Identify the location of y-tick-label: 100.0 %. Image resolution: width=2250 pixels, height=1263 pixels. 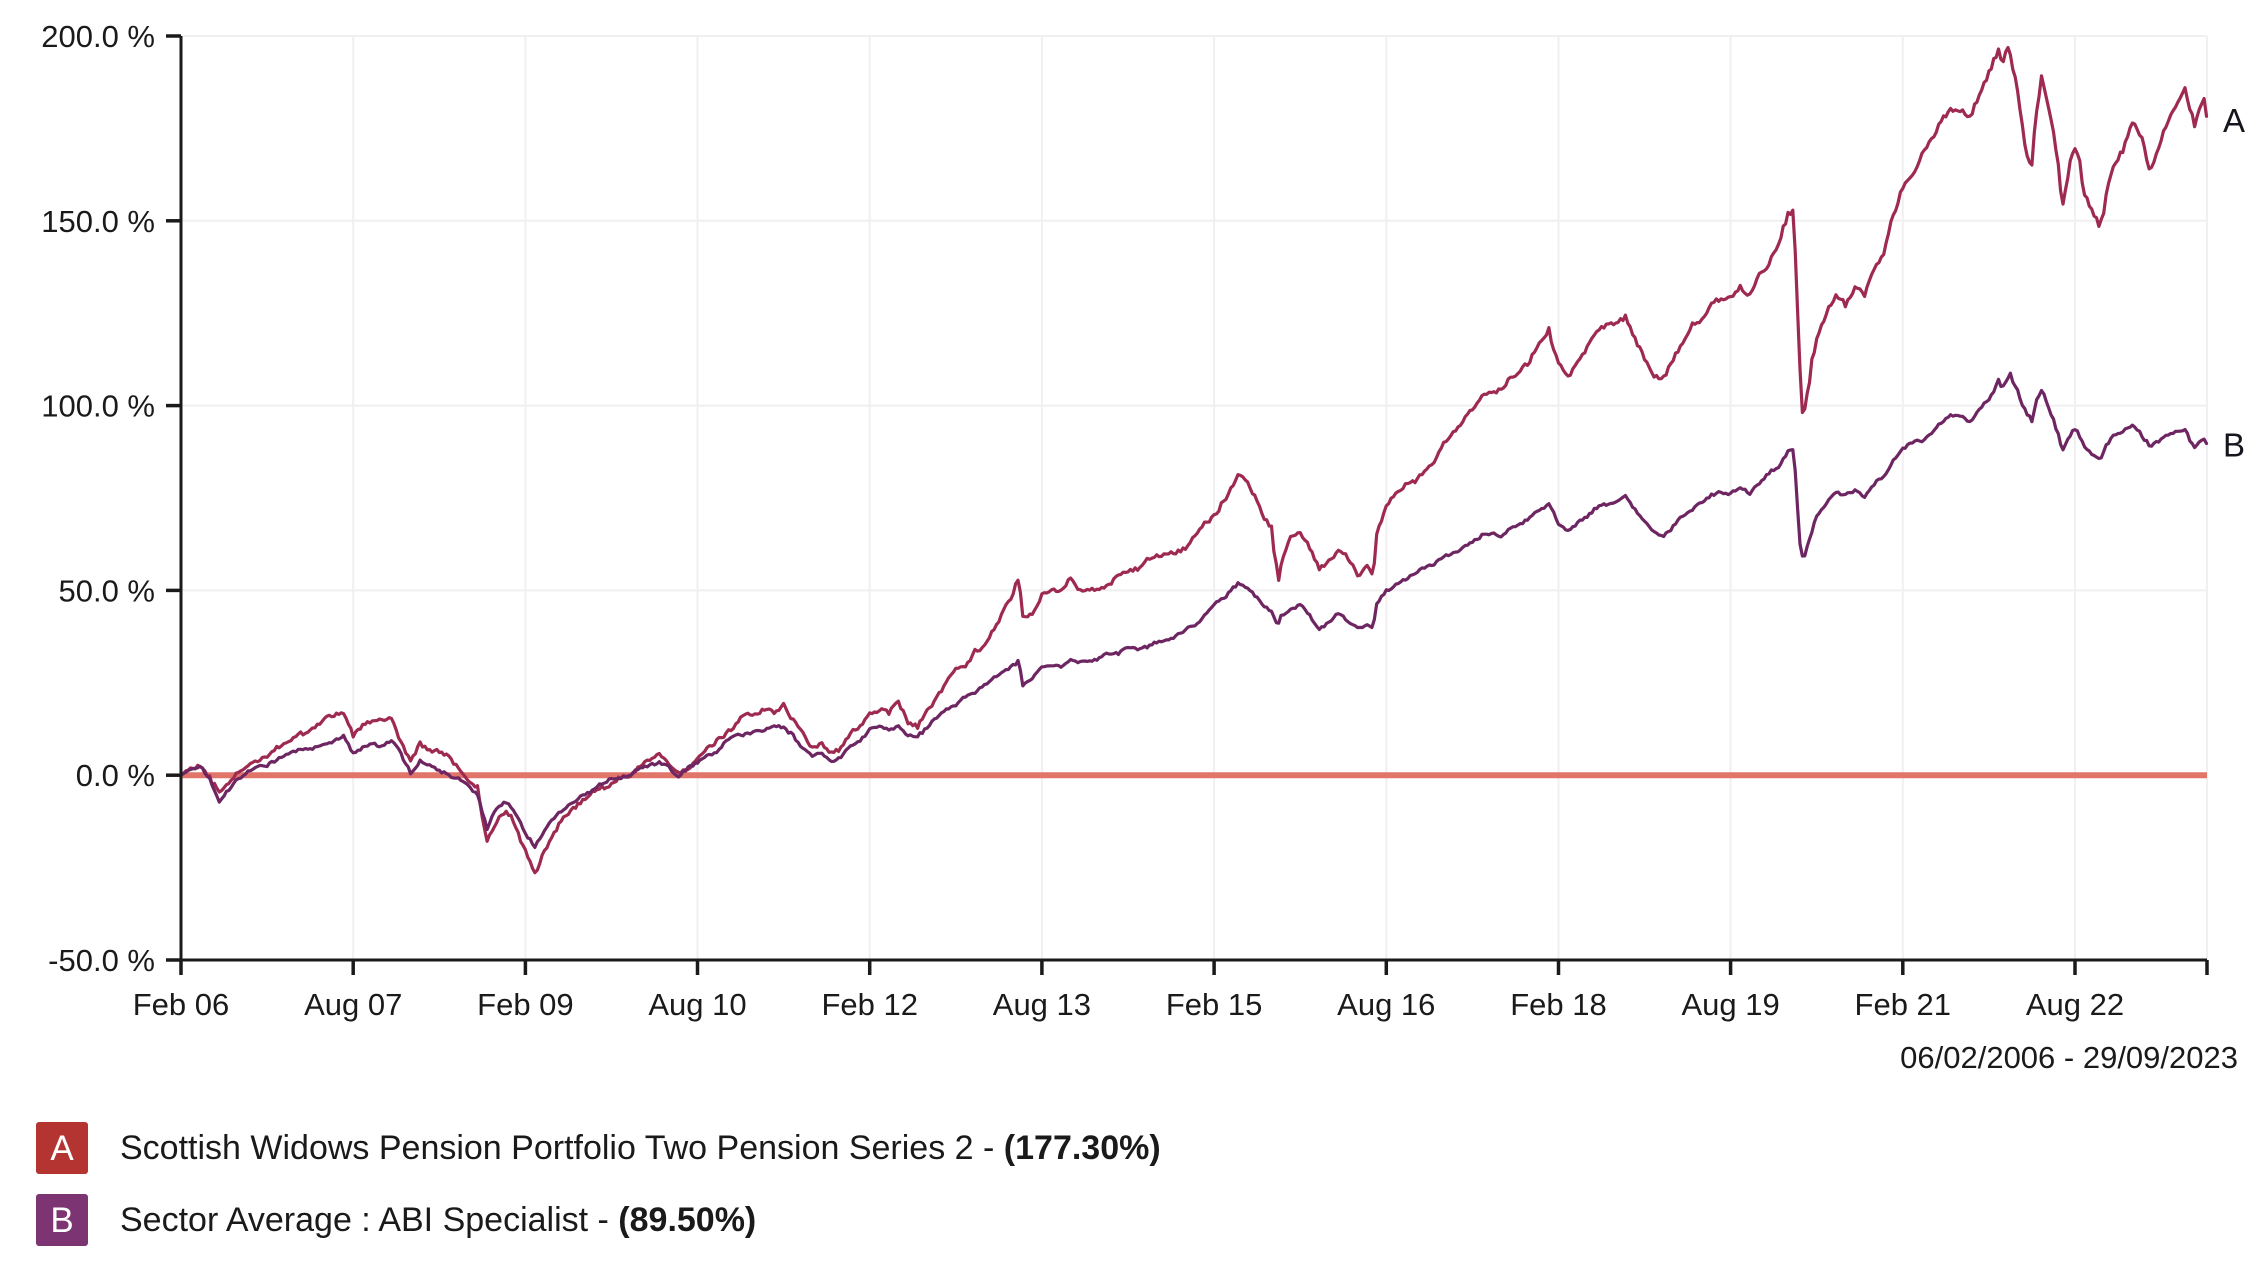
(98, 406).